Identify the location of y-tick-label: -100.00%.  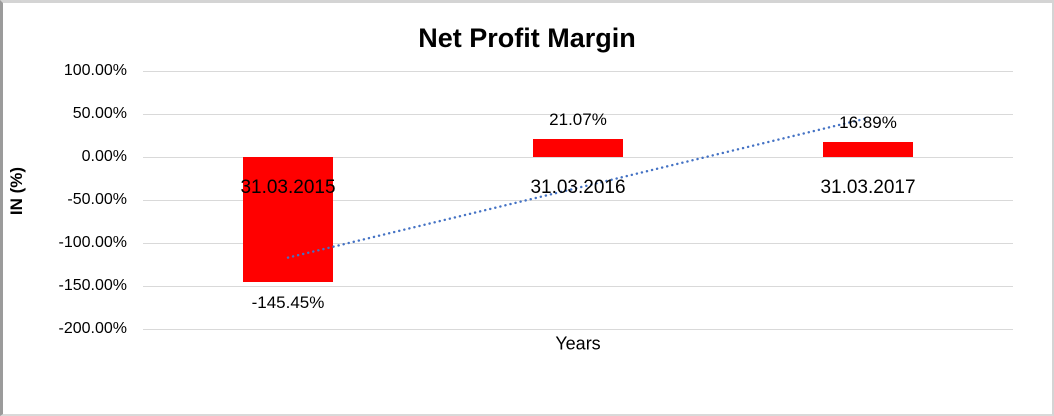
(93, 242).